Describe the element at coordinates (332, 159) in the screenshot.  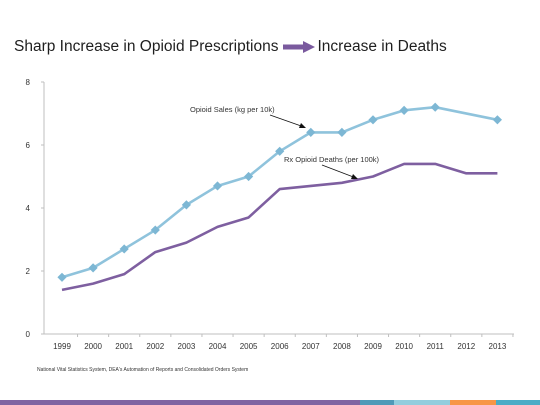
I see `deaths-annotation-label: Rx Opioid Deaths (per 100k)` at that location.